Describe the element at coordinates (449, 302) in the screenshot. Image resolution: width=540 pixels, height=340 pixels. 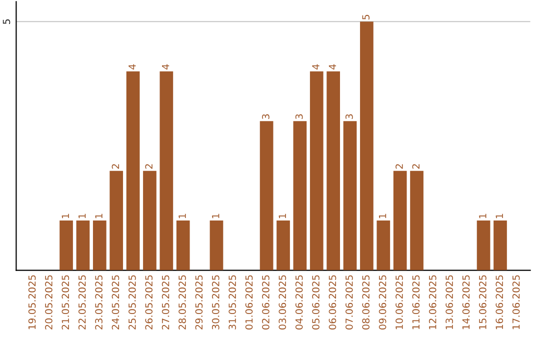
I see `x-tick-label: 13.06.2025` at that location.